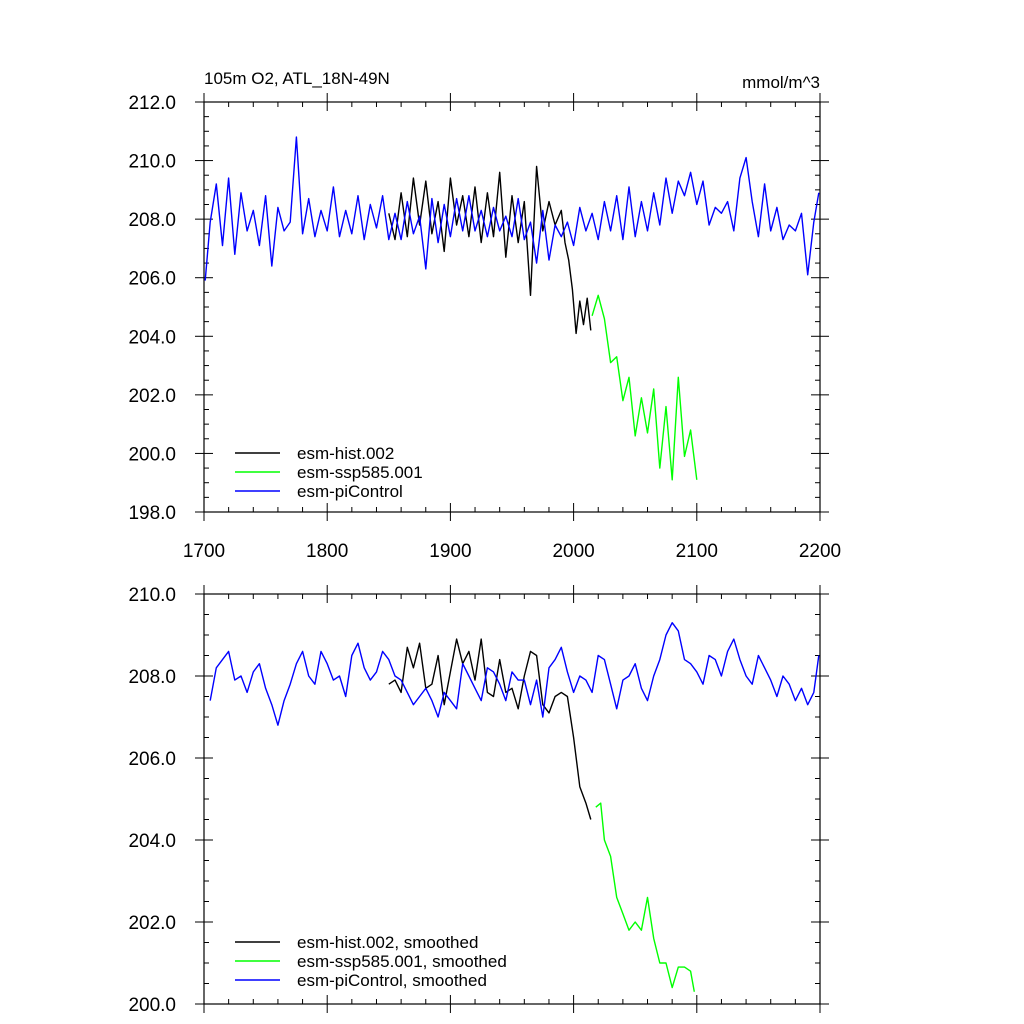  I want to click on legend-label: esm-piControl, smoothed, so click(392, 980).